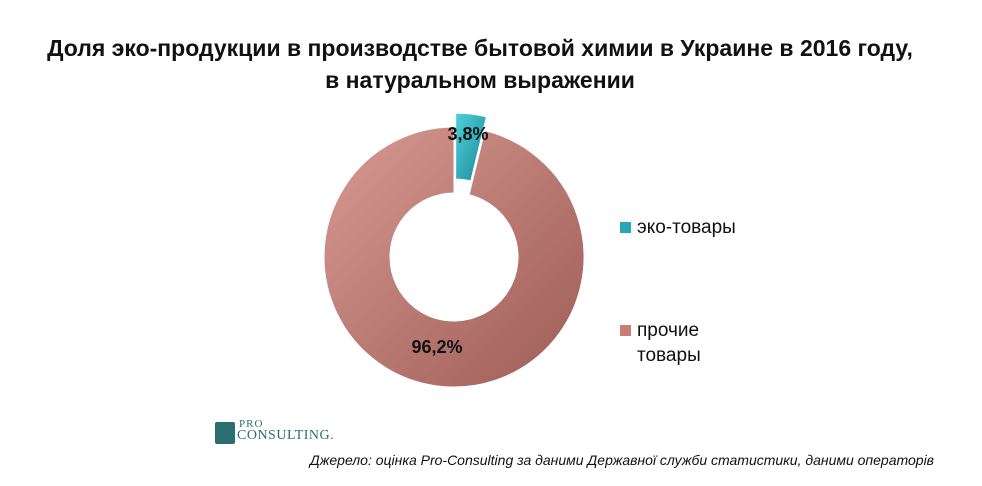  Describe the element at coordinates (251, 424) in the screenshot. I see `logo-text-pro: PRO` at that location.